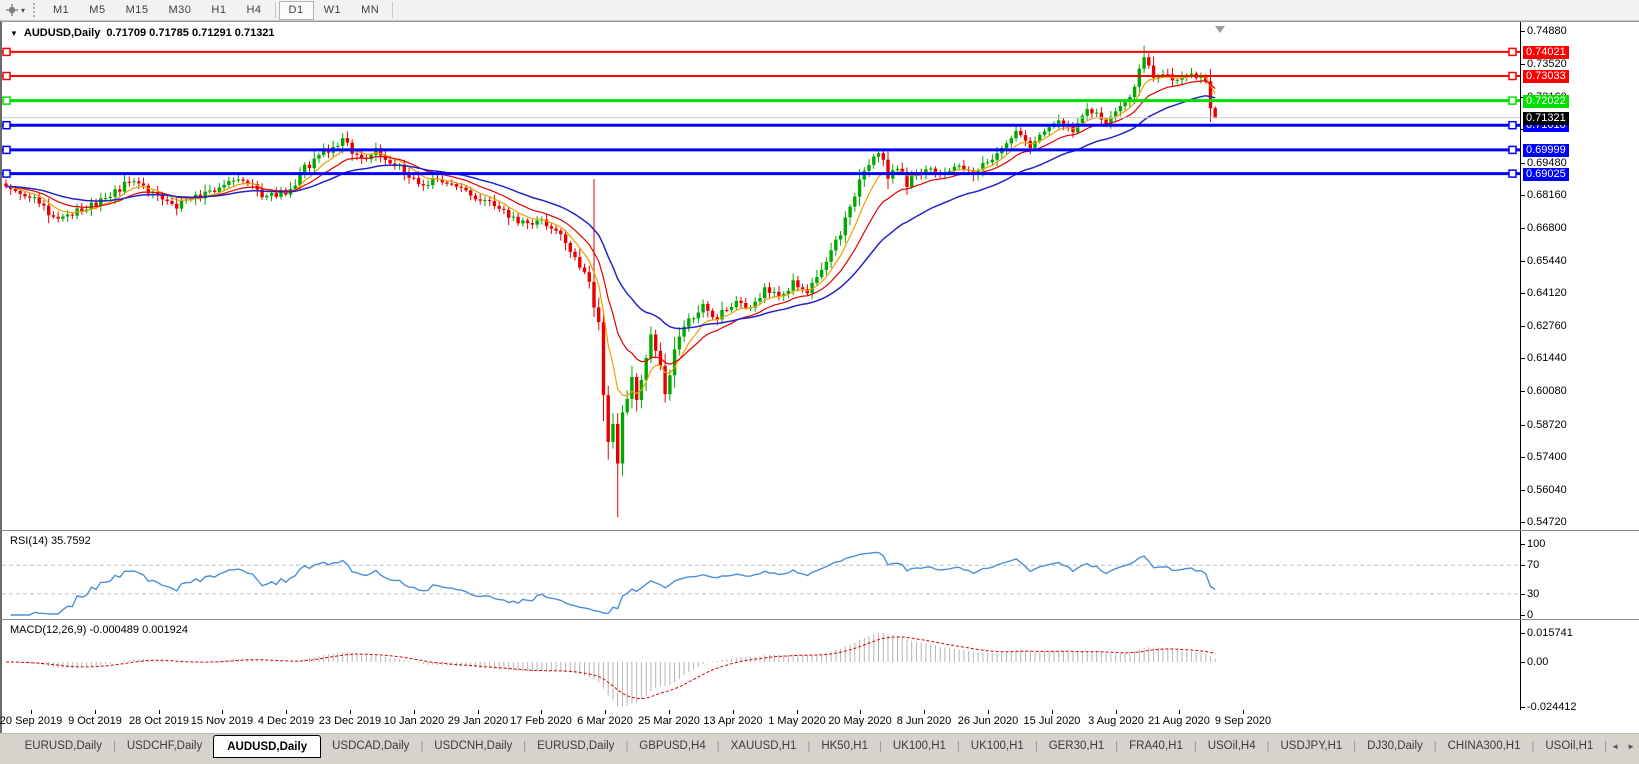 Image resolution: width=1639 pixels, height=764 pixels. Describe the element at coordinates (1116, 721) in the screenshot. I see `date-label: 3 Aug 2020` at that location.